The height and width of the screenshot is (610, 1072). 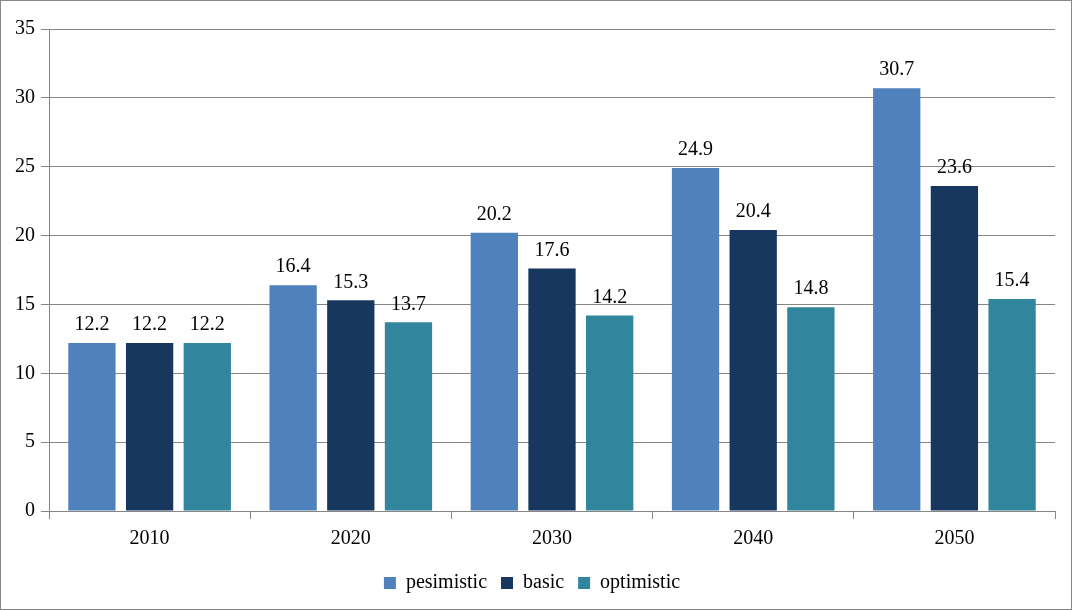 What do you see at coordinates (610, 295) in the screenshot?
I see `data-label: 14.2` at bounding box center [610, 295].